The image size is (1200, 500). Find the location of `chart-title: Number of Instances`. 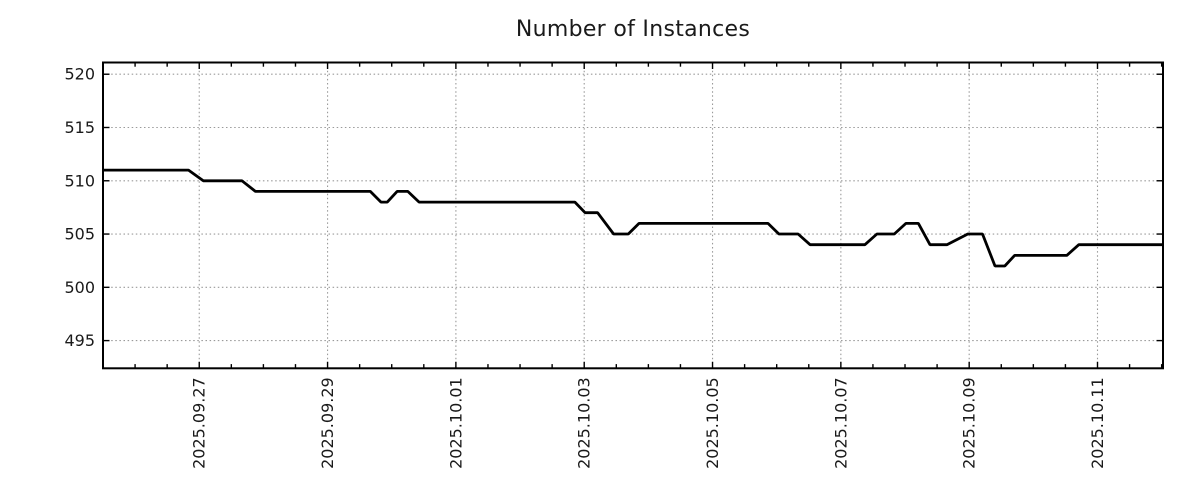

chart-title: Number of Instances is located at coordinates (633, 29).